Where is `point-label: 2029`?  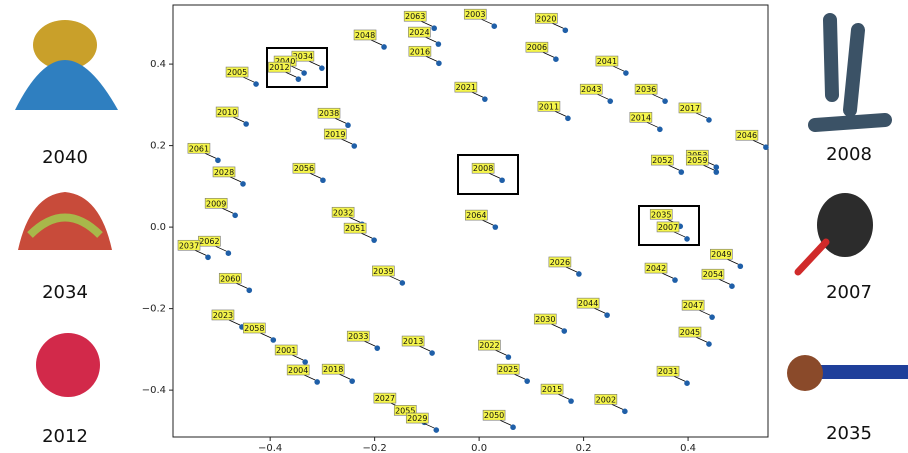
point-label: 2029 is located at coordinates (417, 418).